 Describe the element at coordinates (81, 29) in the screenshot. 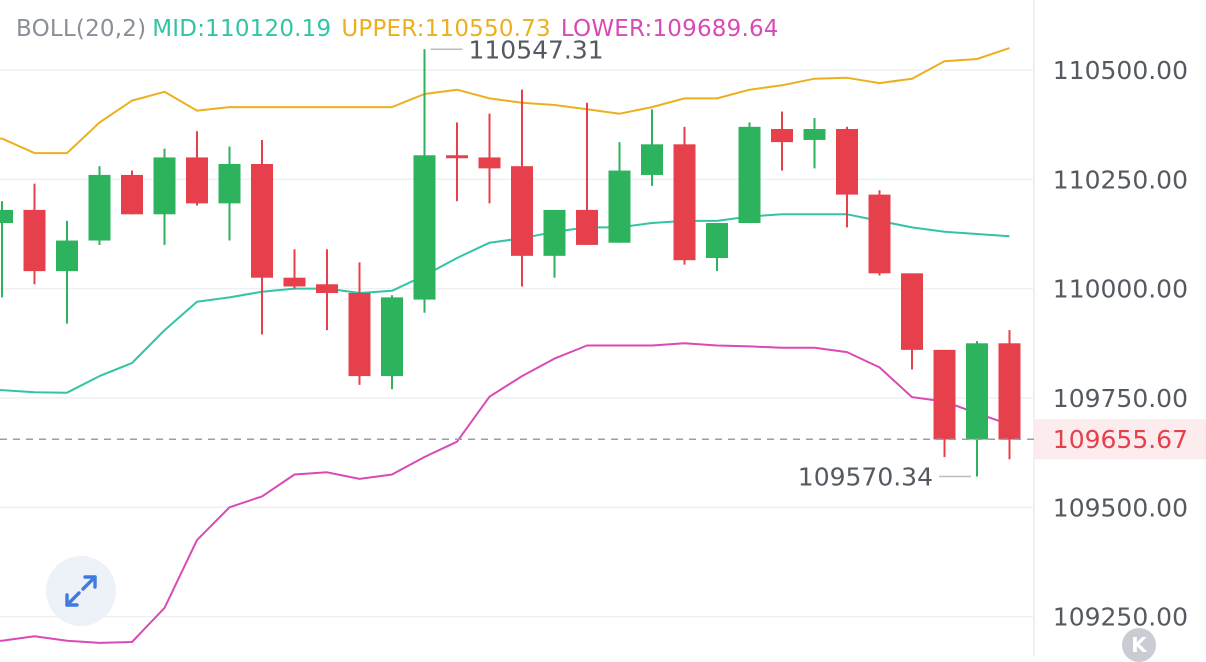

I see `legend-indicator-name: BOLL(20,2)` at that location.